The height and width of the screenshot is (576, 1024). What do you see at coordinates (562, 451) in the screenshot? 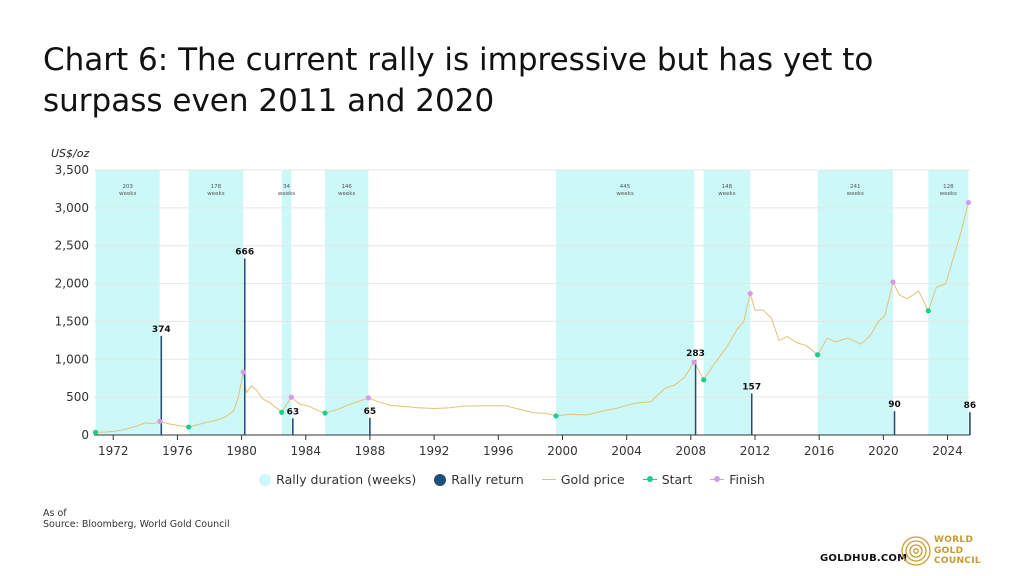
I see `x-tick-label-7: 2000` at bounding box center [562, 451].